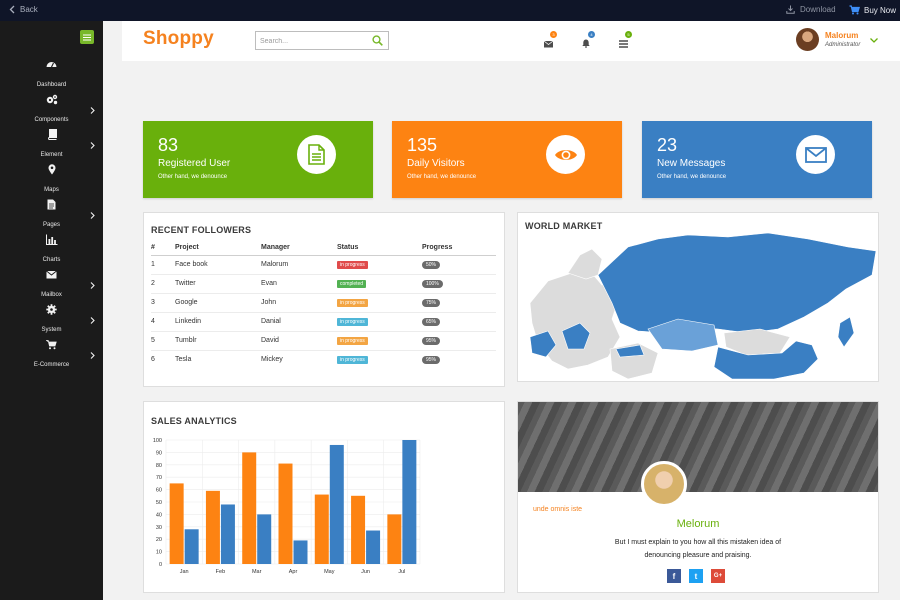  What do you see at coordinates (299, 322) in the screenshot?
I see `row-manager: Danial` at bounding box center [299, 322].